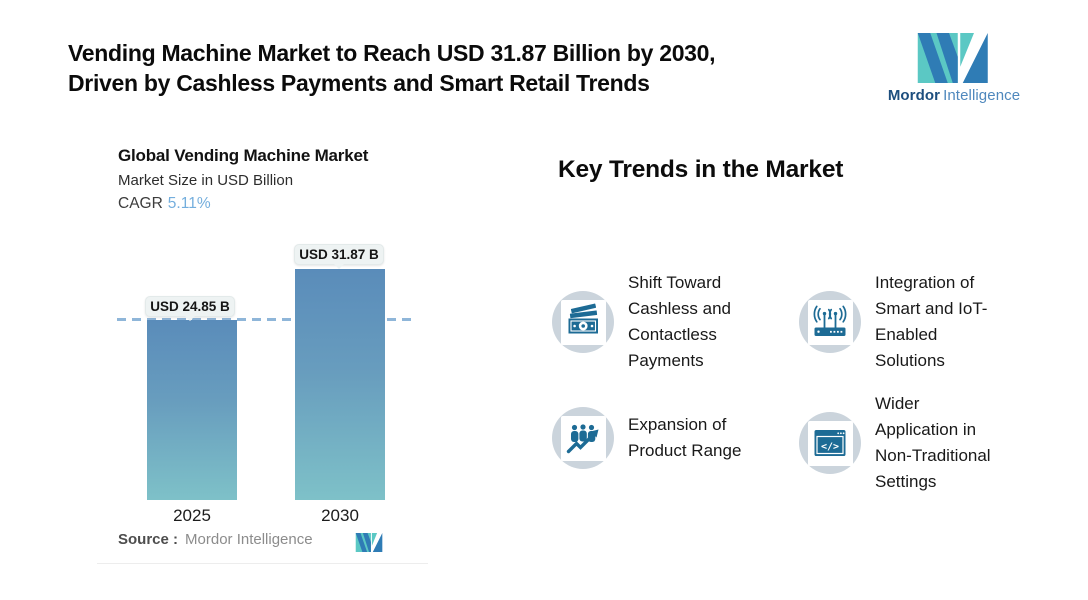 The width and height of the screenshot is (1088, 600). What do you see at coordinates (982, 95) in the screenshot?
I see `brand-name-light: Intelligence` at bounding box center [982, 95].